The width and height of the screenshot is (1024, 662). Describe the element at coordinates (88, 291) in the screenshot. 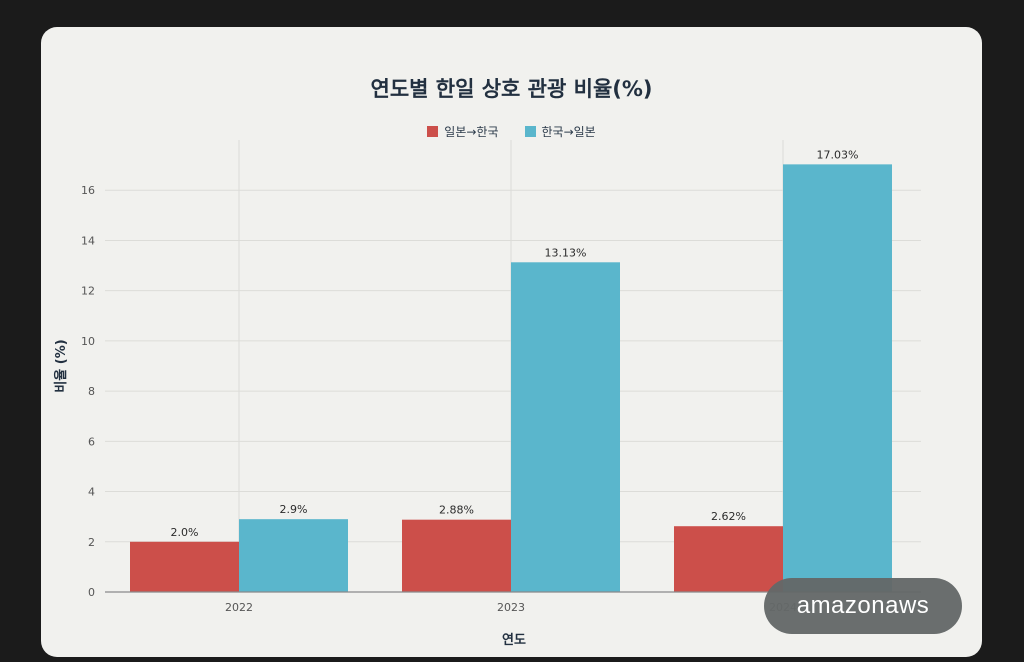

I see `y-tick-label: 12` at that location.